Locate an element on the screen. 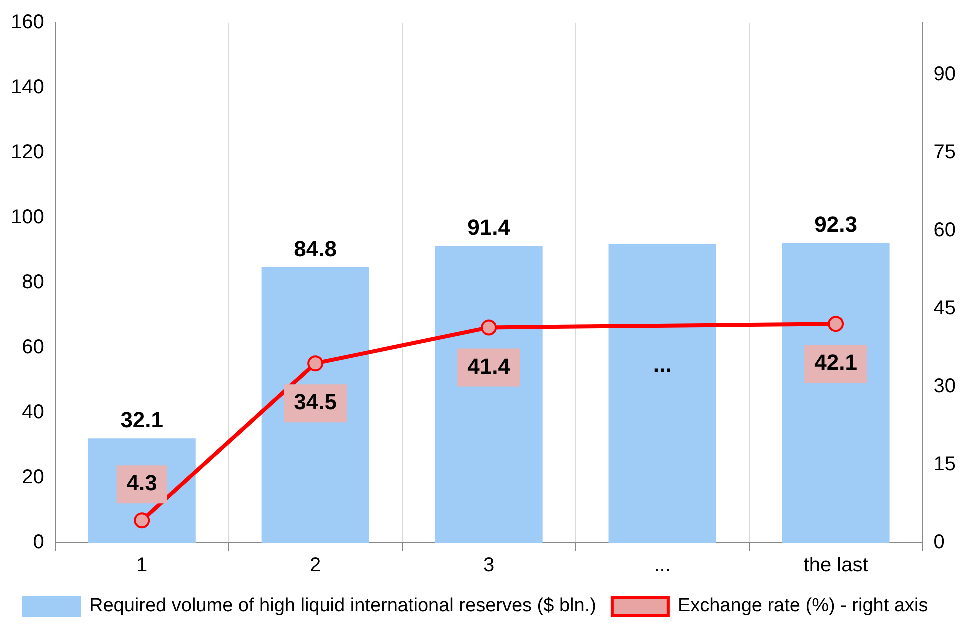  data-label: 91.4 is located at coordinates (490, 227).